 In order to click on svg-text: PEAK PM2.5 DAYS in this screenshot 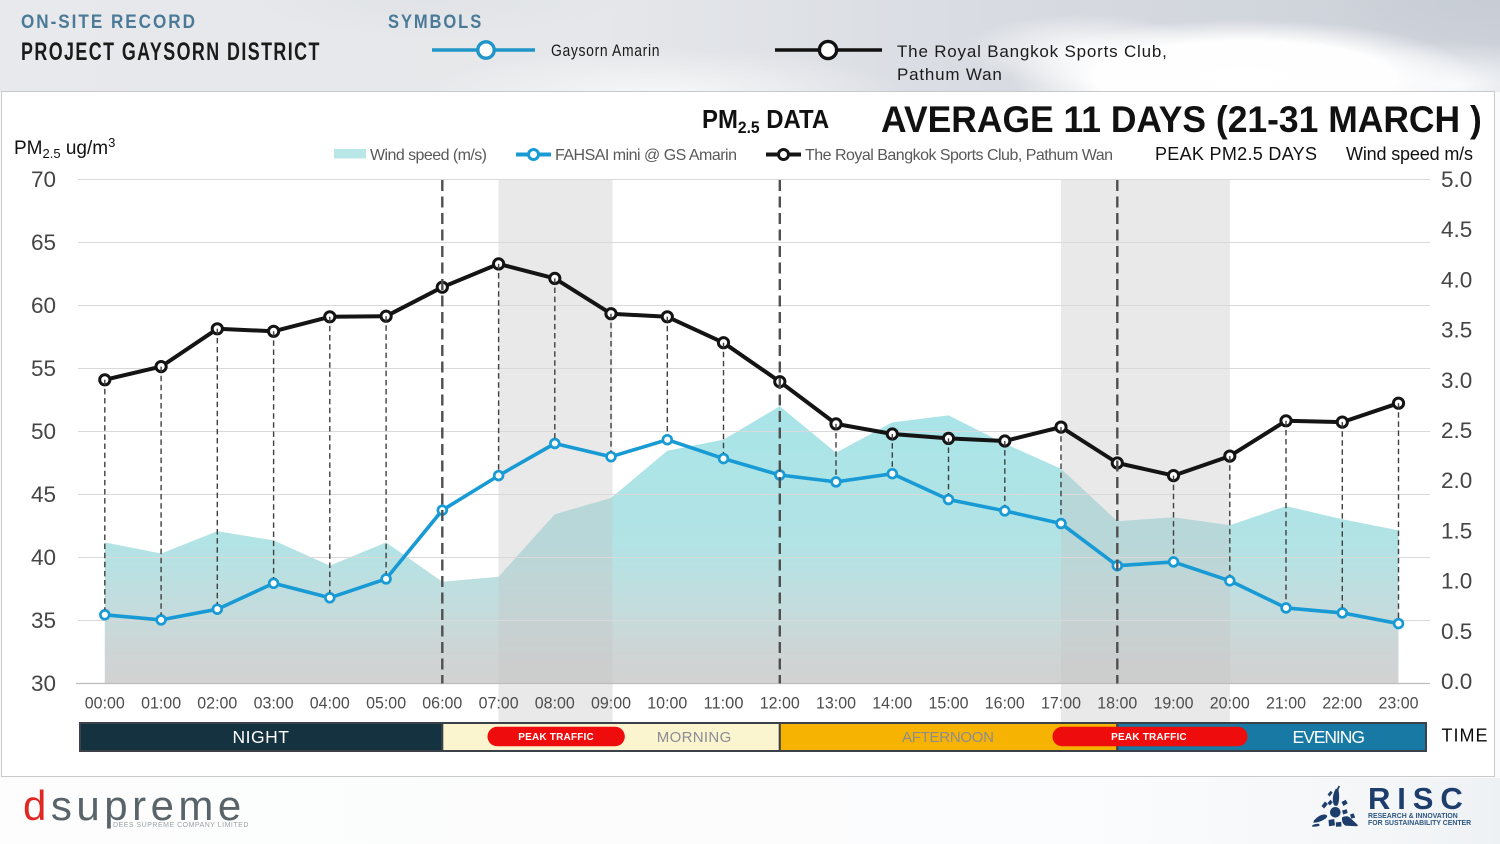, I will do `click(1236, 154)`.